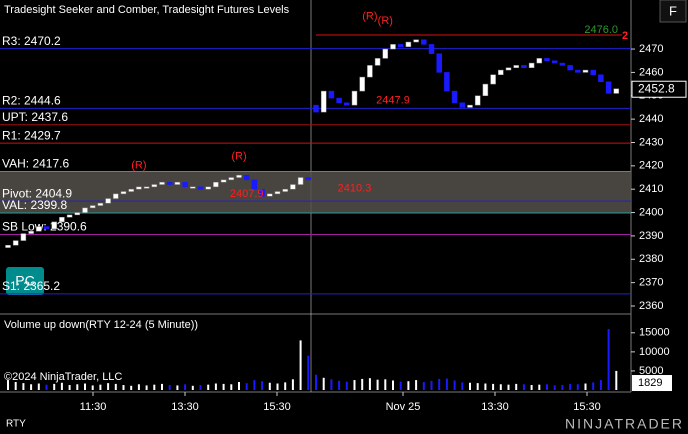 This screenshot has width=688, height=434. I want to click on target-label: 2476.0, so click(601, 30).